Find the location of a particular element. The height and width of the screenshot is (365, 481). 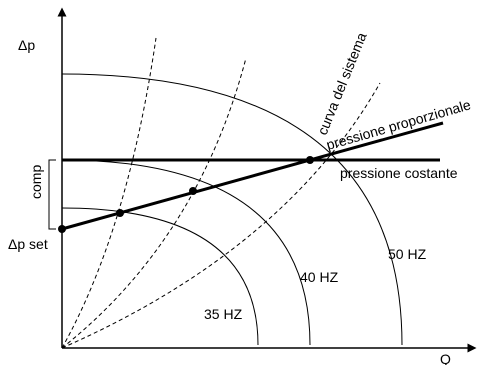

label-35hz: 35 HZ is located at coordinates (223, 314).